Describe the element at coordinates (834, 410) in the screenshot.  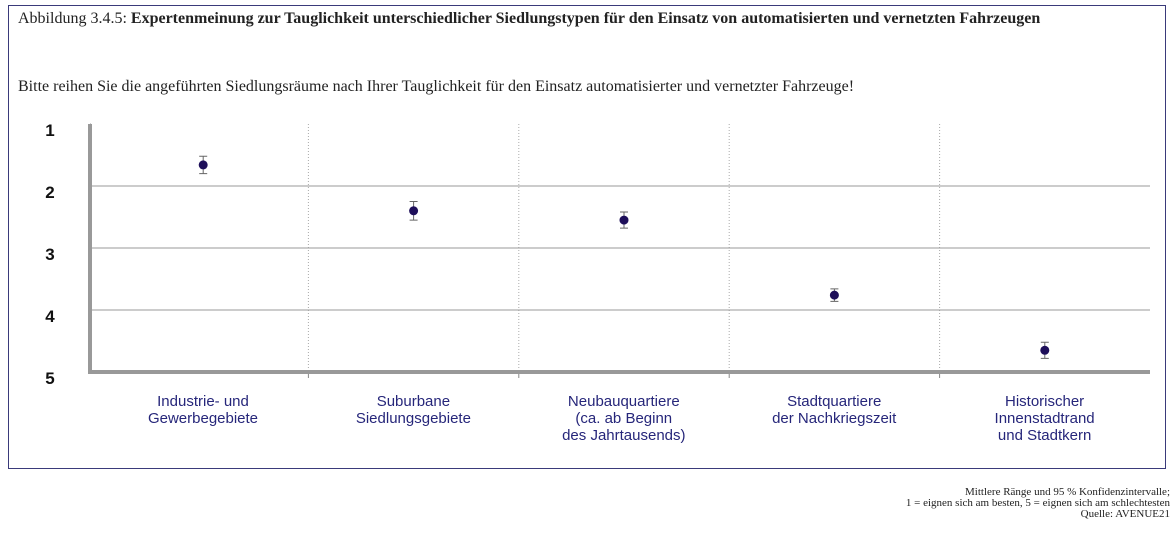
I see `x-tick-label: Stadtquartiere der Nachkriegszeit` at that location.